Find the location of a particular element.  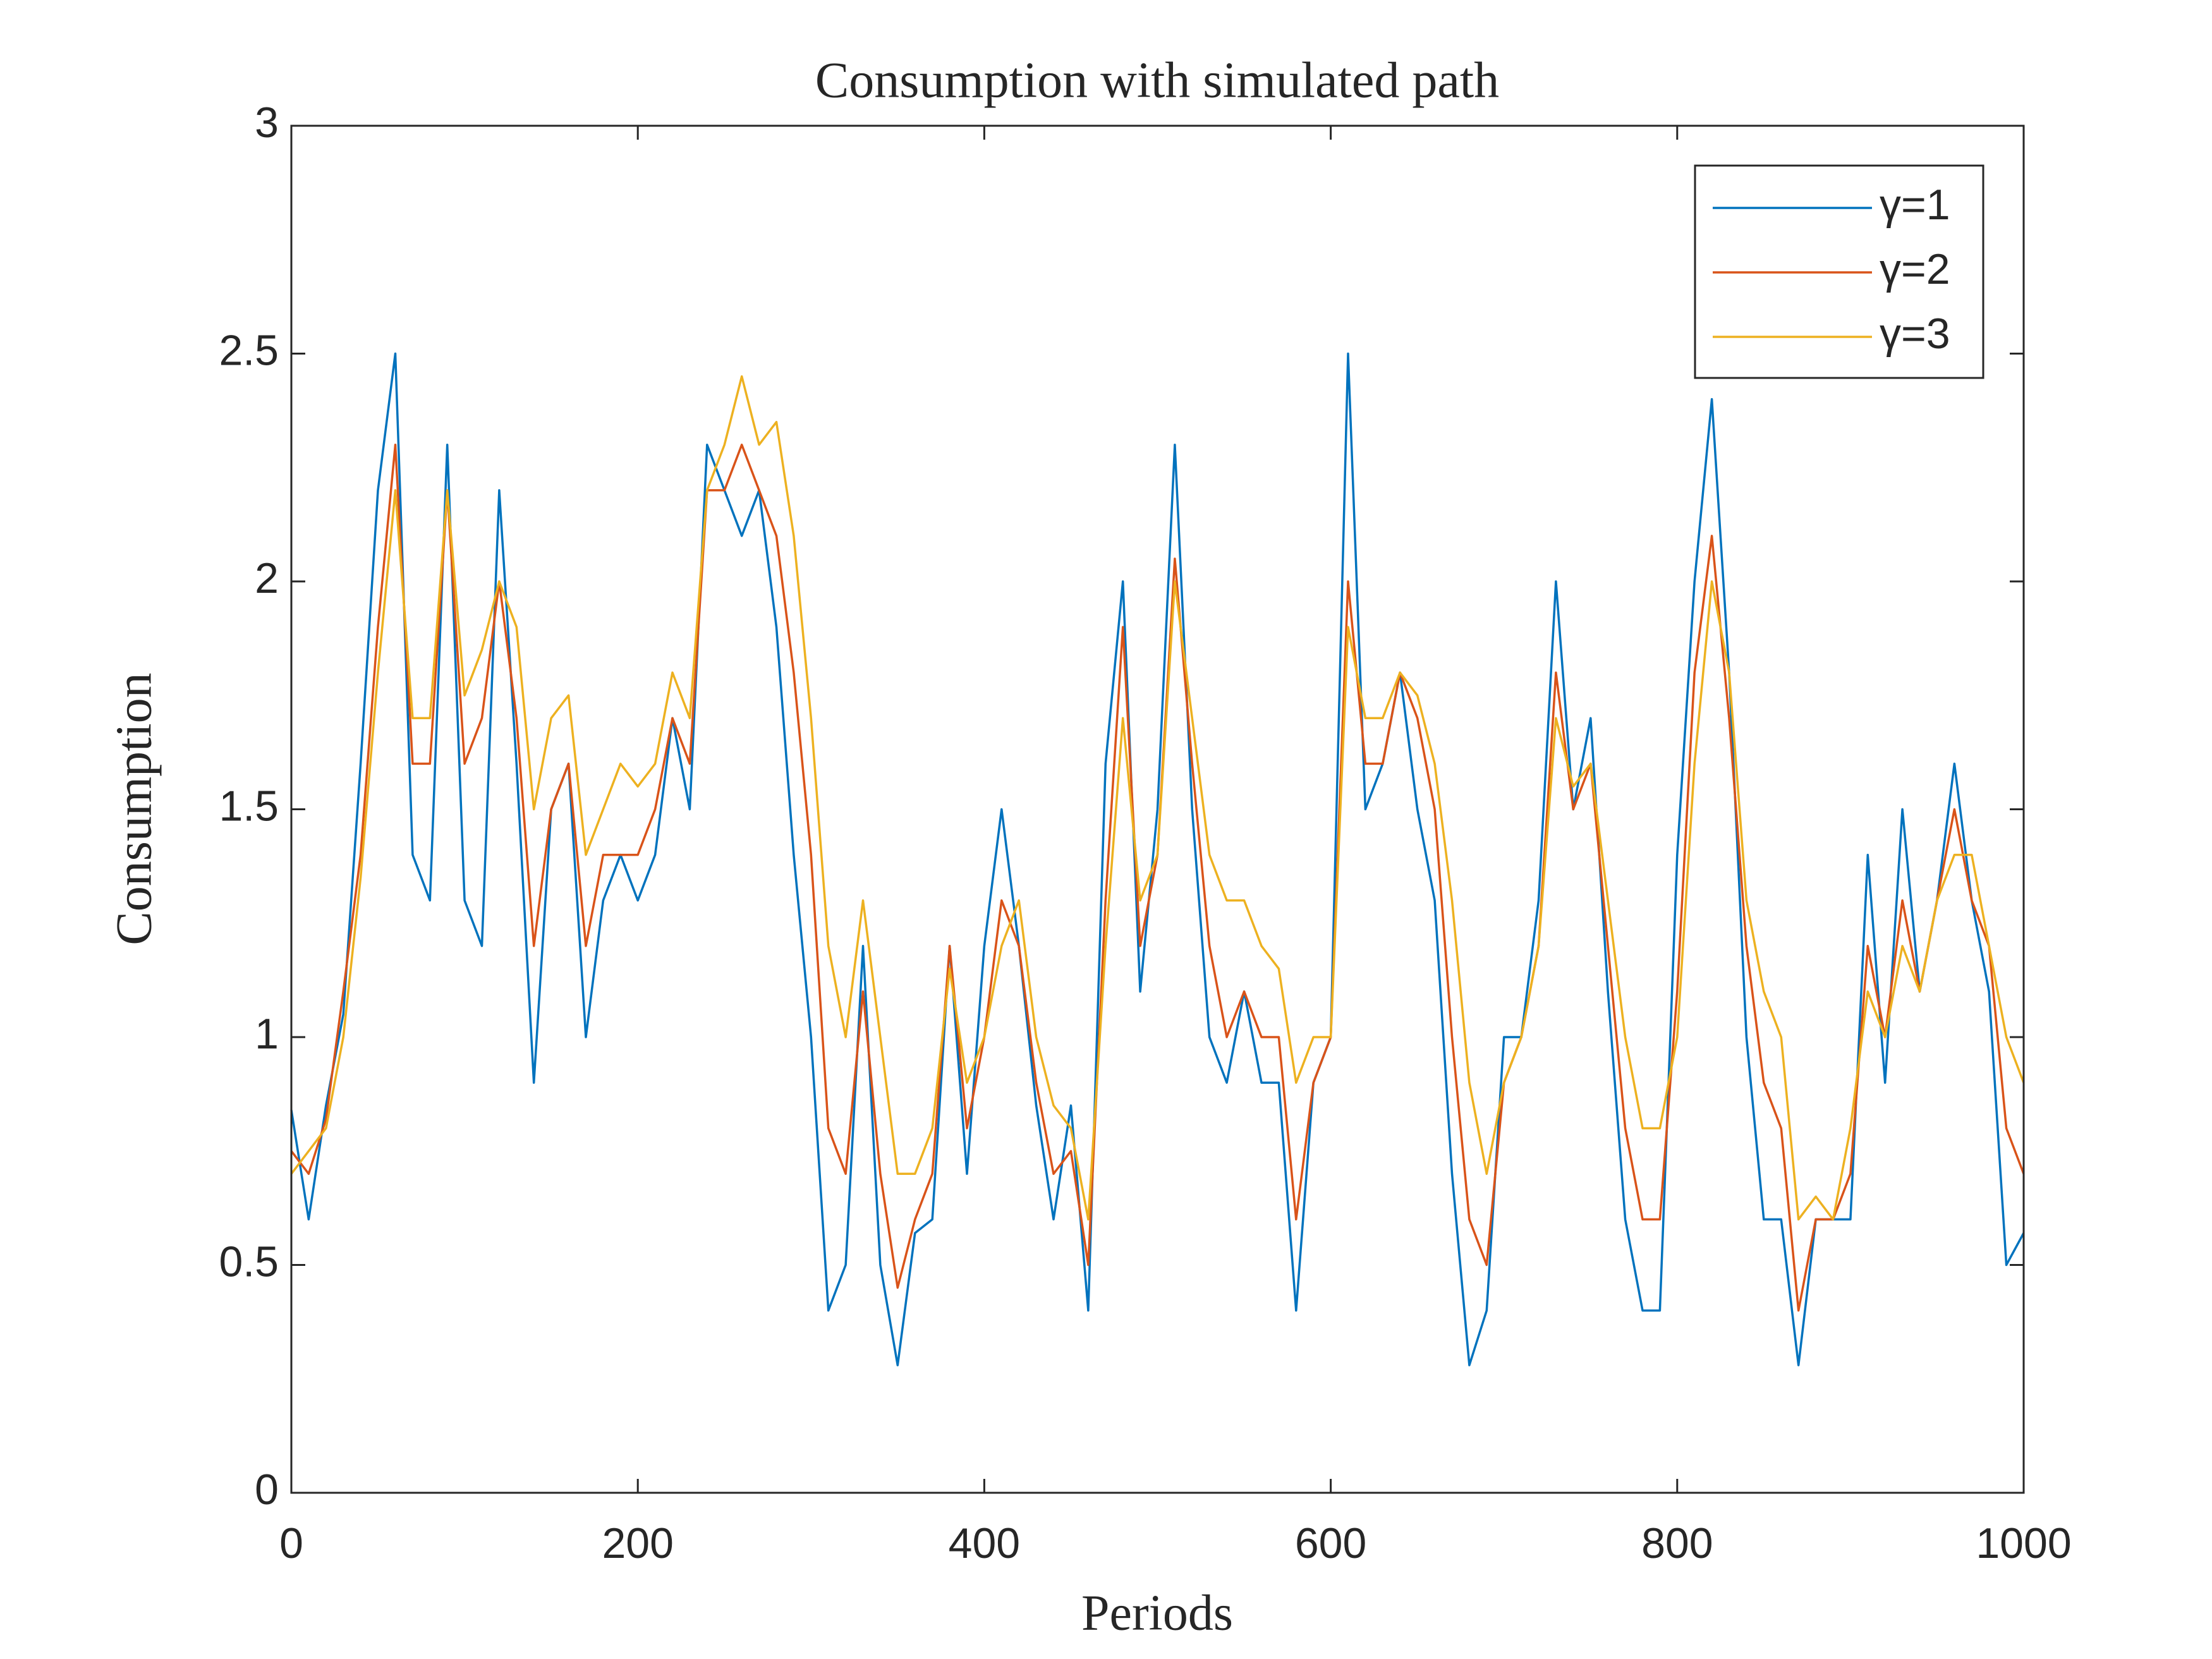

y-tick-label: 0.5 is located at coordinates (249, 1261).